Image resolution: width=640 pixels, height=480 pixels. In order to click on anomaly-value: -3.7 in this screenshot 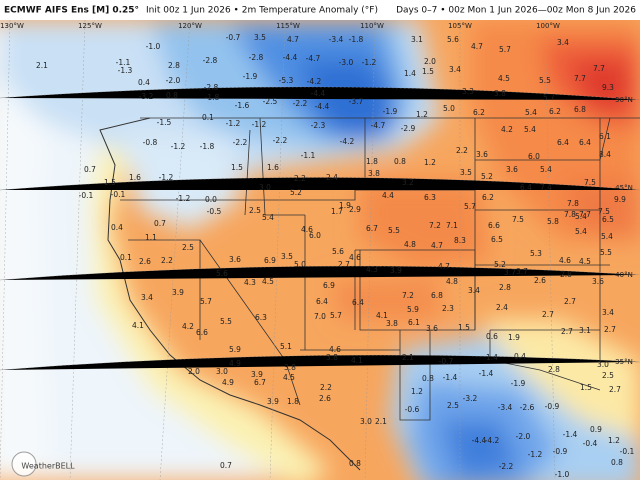, I will do `click(356, 101)`.